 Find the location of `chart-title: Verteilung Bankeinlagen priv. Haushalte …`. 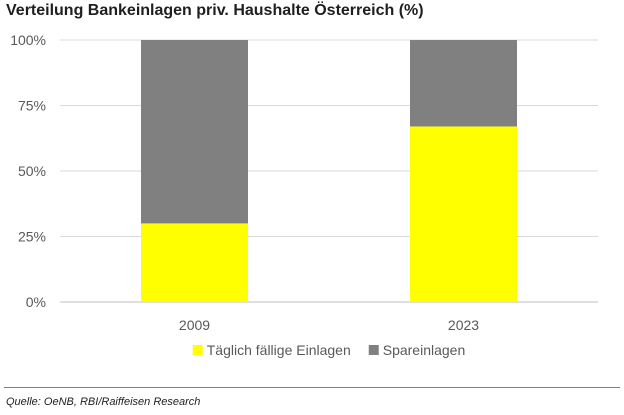

chart-title: Verteilung Bankeinlagen priv. Haushalte … is located at coordinates (215, 10).